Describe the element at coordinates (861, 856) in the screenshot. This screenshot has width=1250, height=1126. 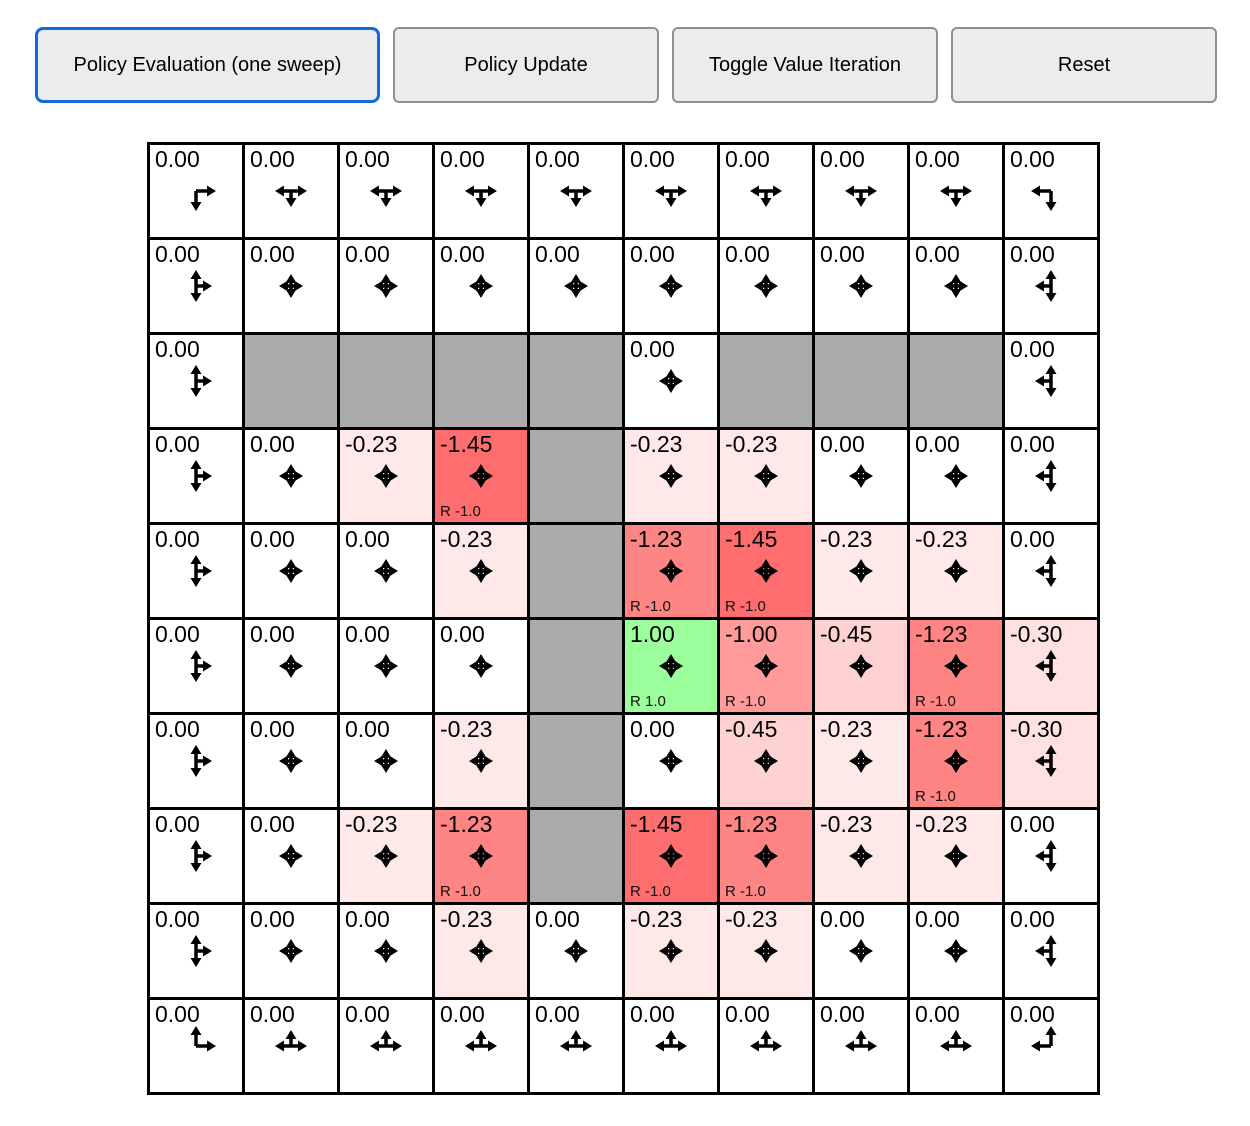
I see `grid-cell-r7c7: -0.23` at that location.